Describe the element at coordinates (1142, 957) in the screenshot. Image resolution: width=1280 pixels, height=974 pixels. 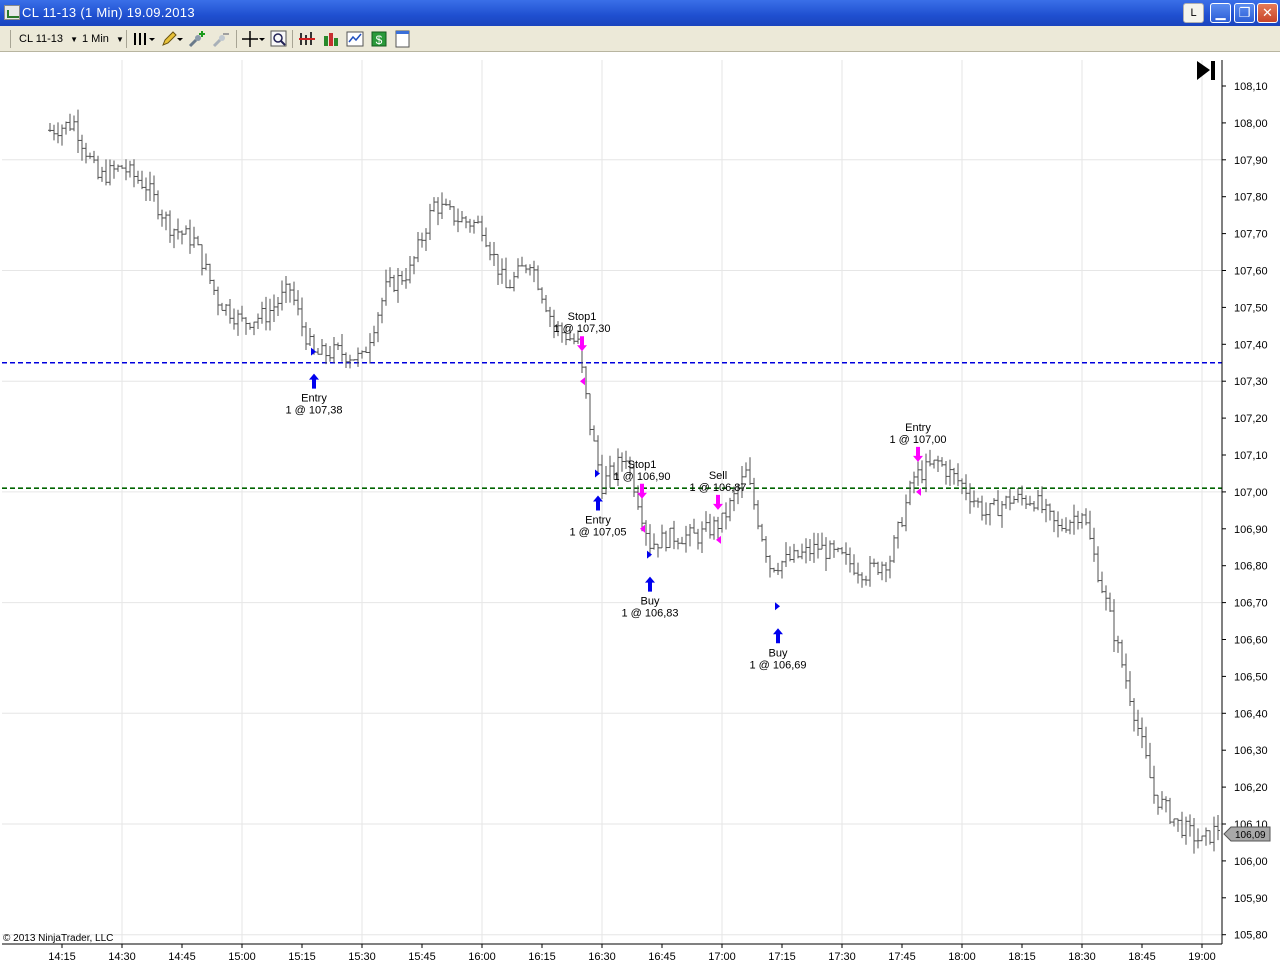
I see `x-tick-label: 18:45` at that location.